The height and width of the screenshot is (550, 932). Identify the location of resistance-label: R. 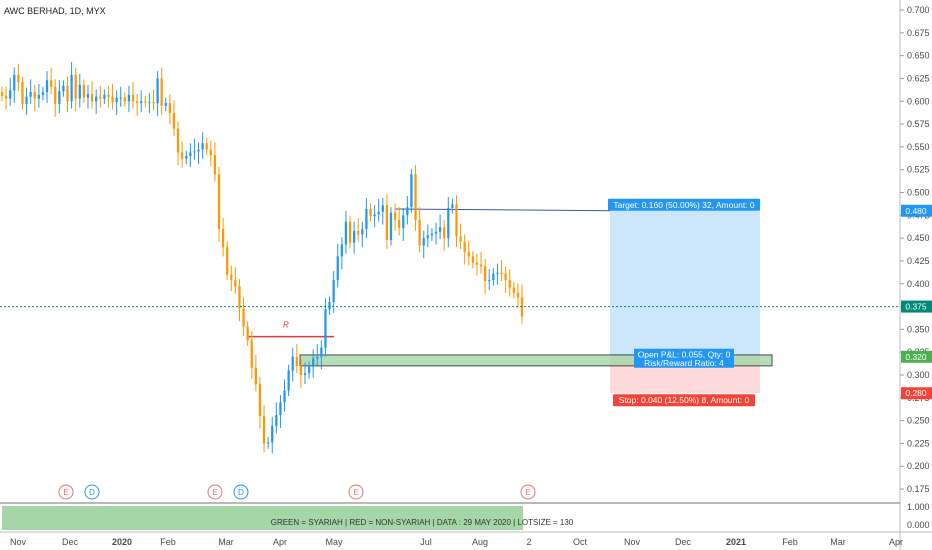
(286, 325).